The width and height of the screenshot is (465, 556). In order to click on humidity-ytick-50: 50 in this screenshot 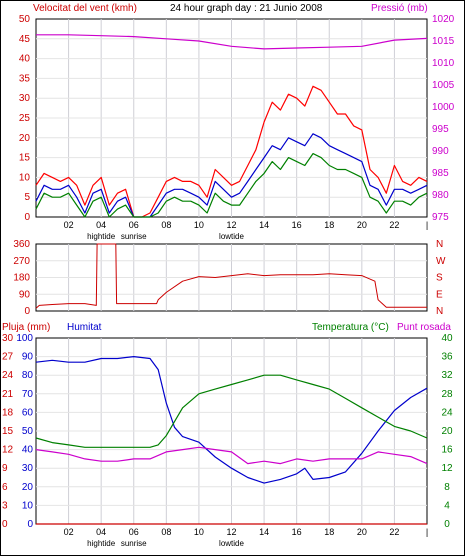, I will do `click(28, 431)`.